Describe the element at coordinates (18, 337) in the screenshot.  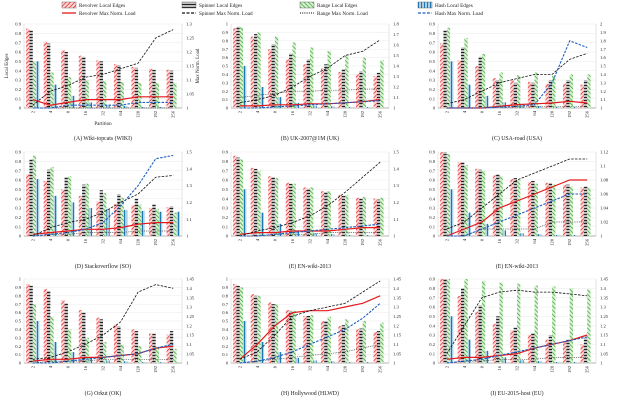
I see `y-tick-label: 0.3` at that location.